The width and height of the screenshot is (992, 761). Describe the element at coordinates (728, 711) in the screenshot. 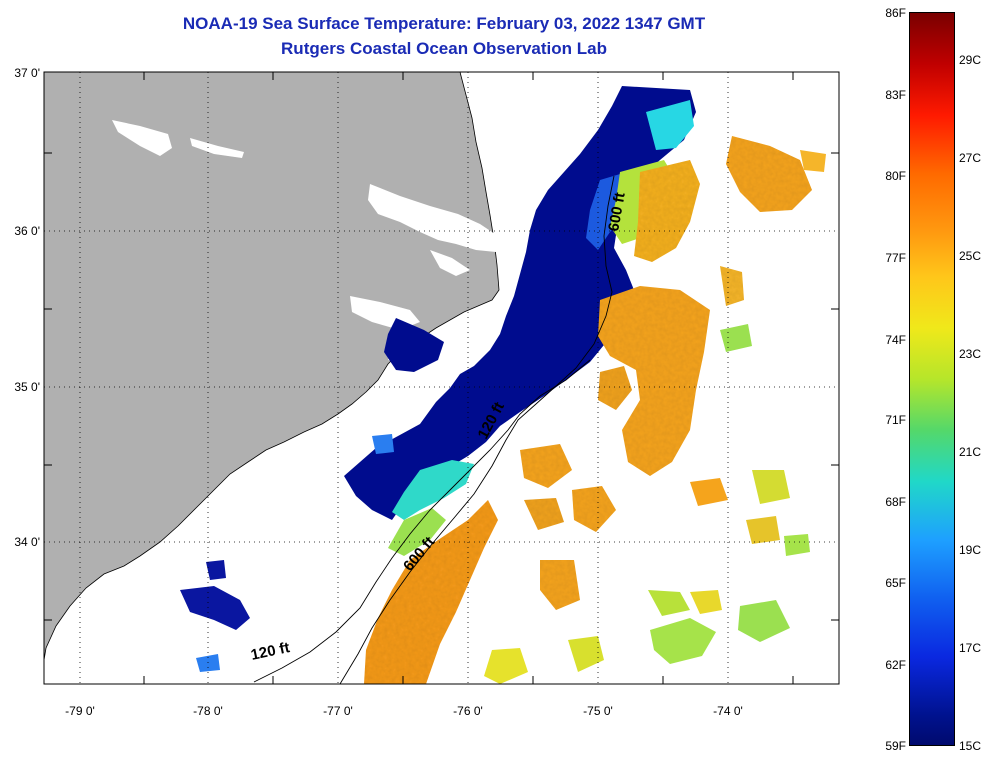

I see `lon-label-74: -74 0'` at that location.